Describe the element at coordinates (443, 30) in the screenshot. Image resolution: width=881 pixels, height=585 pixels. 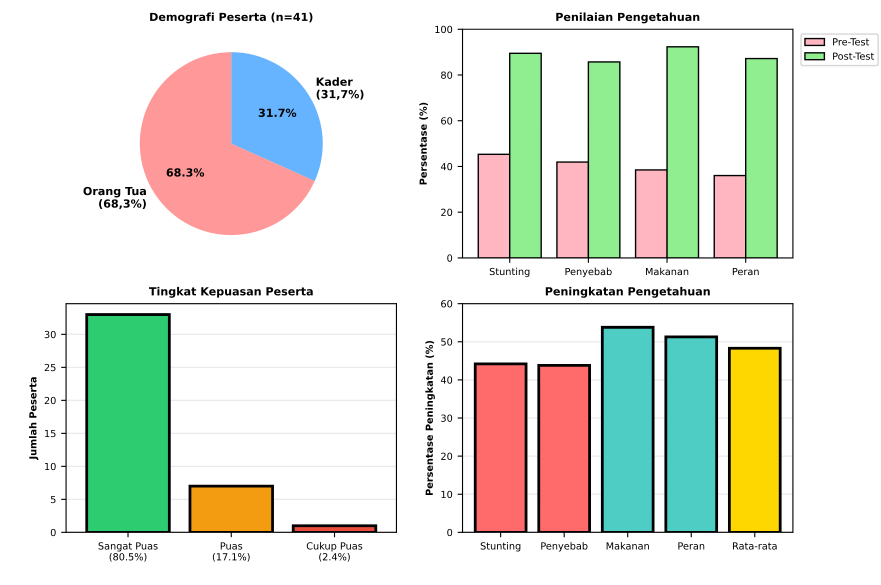
I see `y-tick-label: 100` at that location.